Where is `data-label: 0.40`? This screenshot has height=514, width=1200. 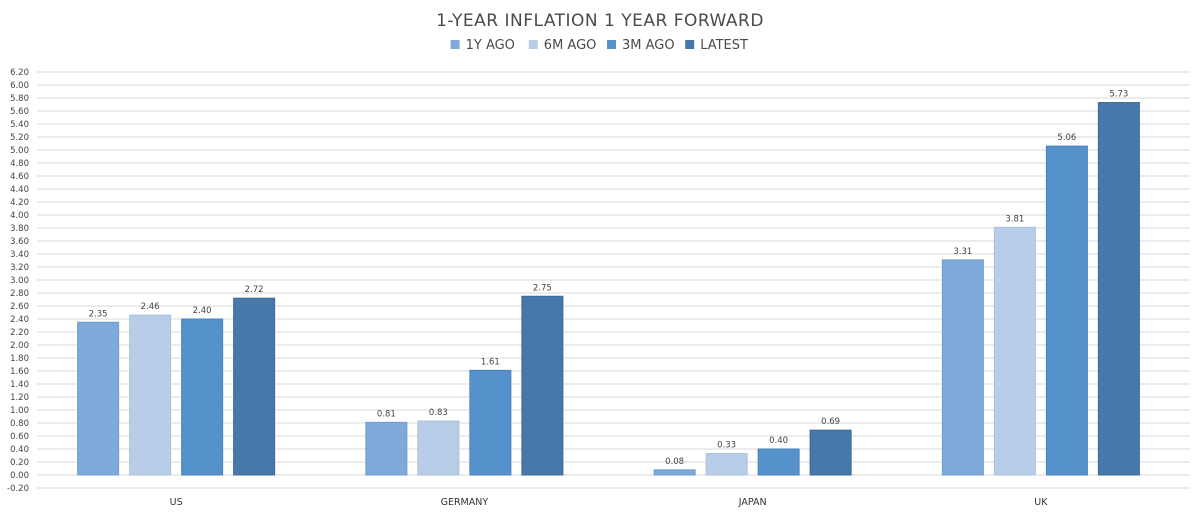 data-label: 0.40 is located at coordinates (778, 441).